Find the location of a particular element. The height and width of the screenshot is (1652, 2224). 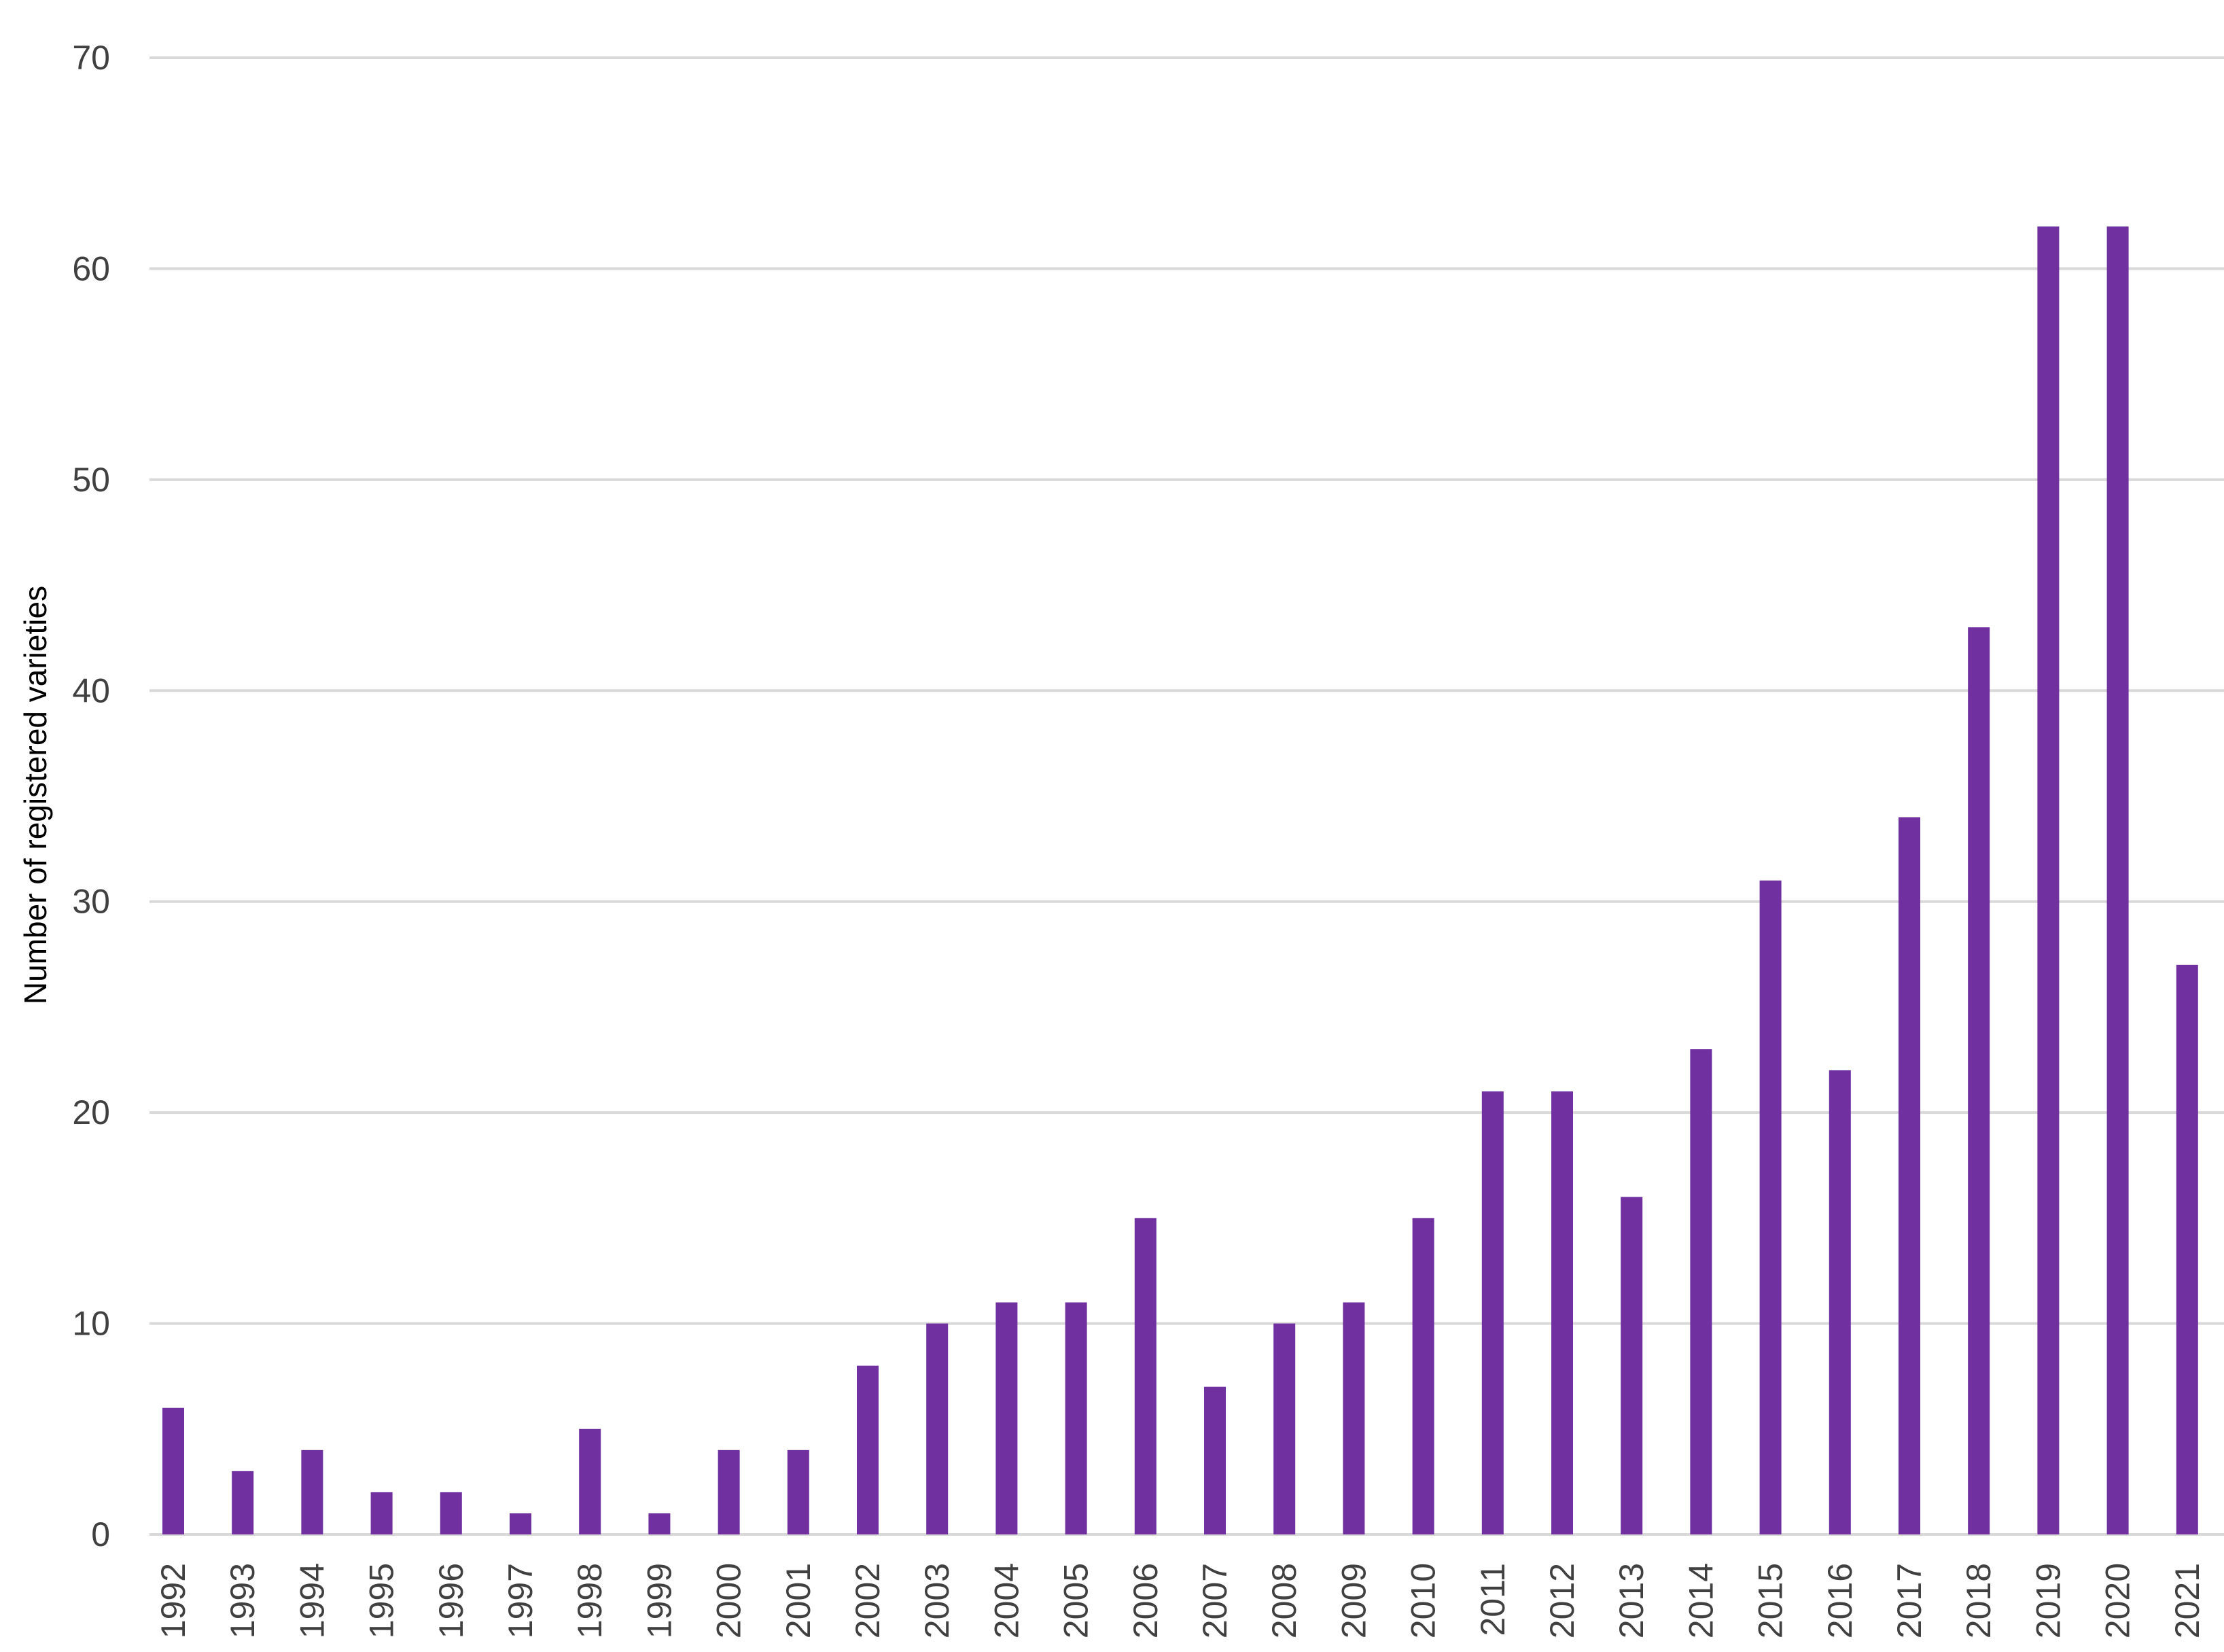

bar-2000 is located at coordinates (729, 1491).